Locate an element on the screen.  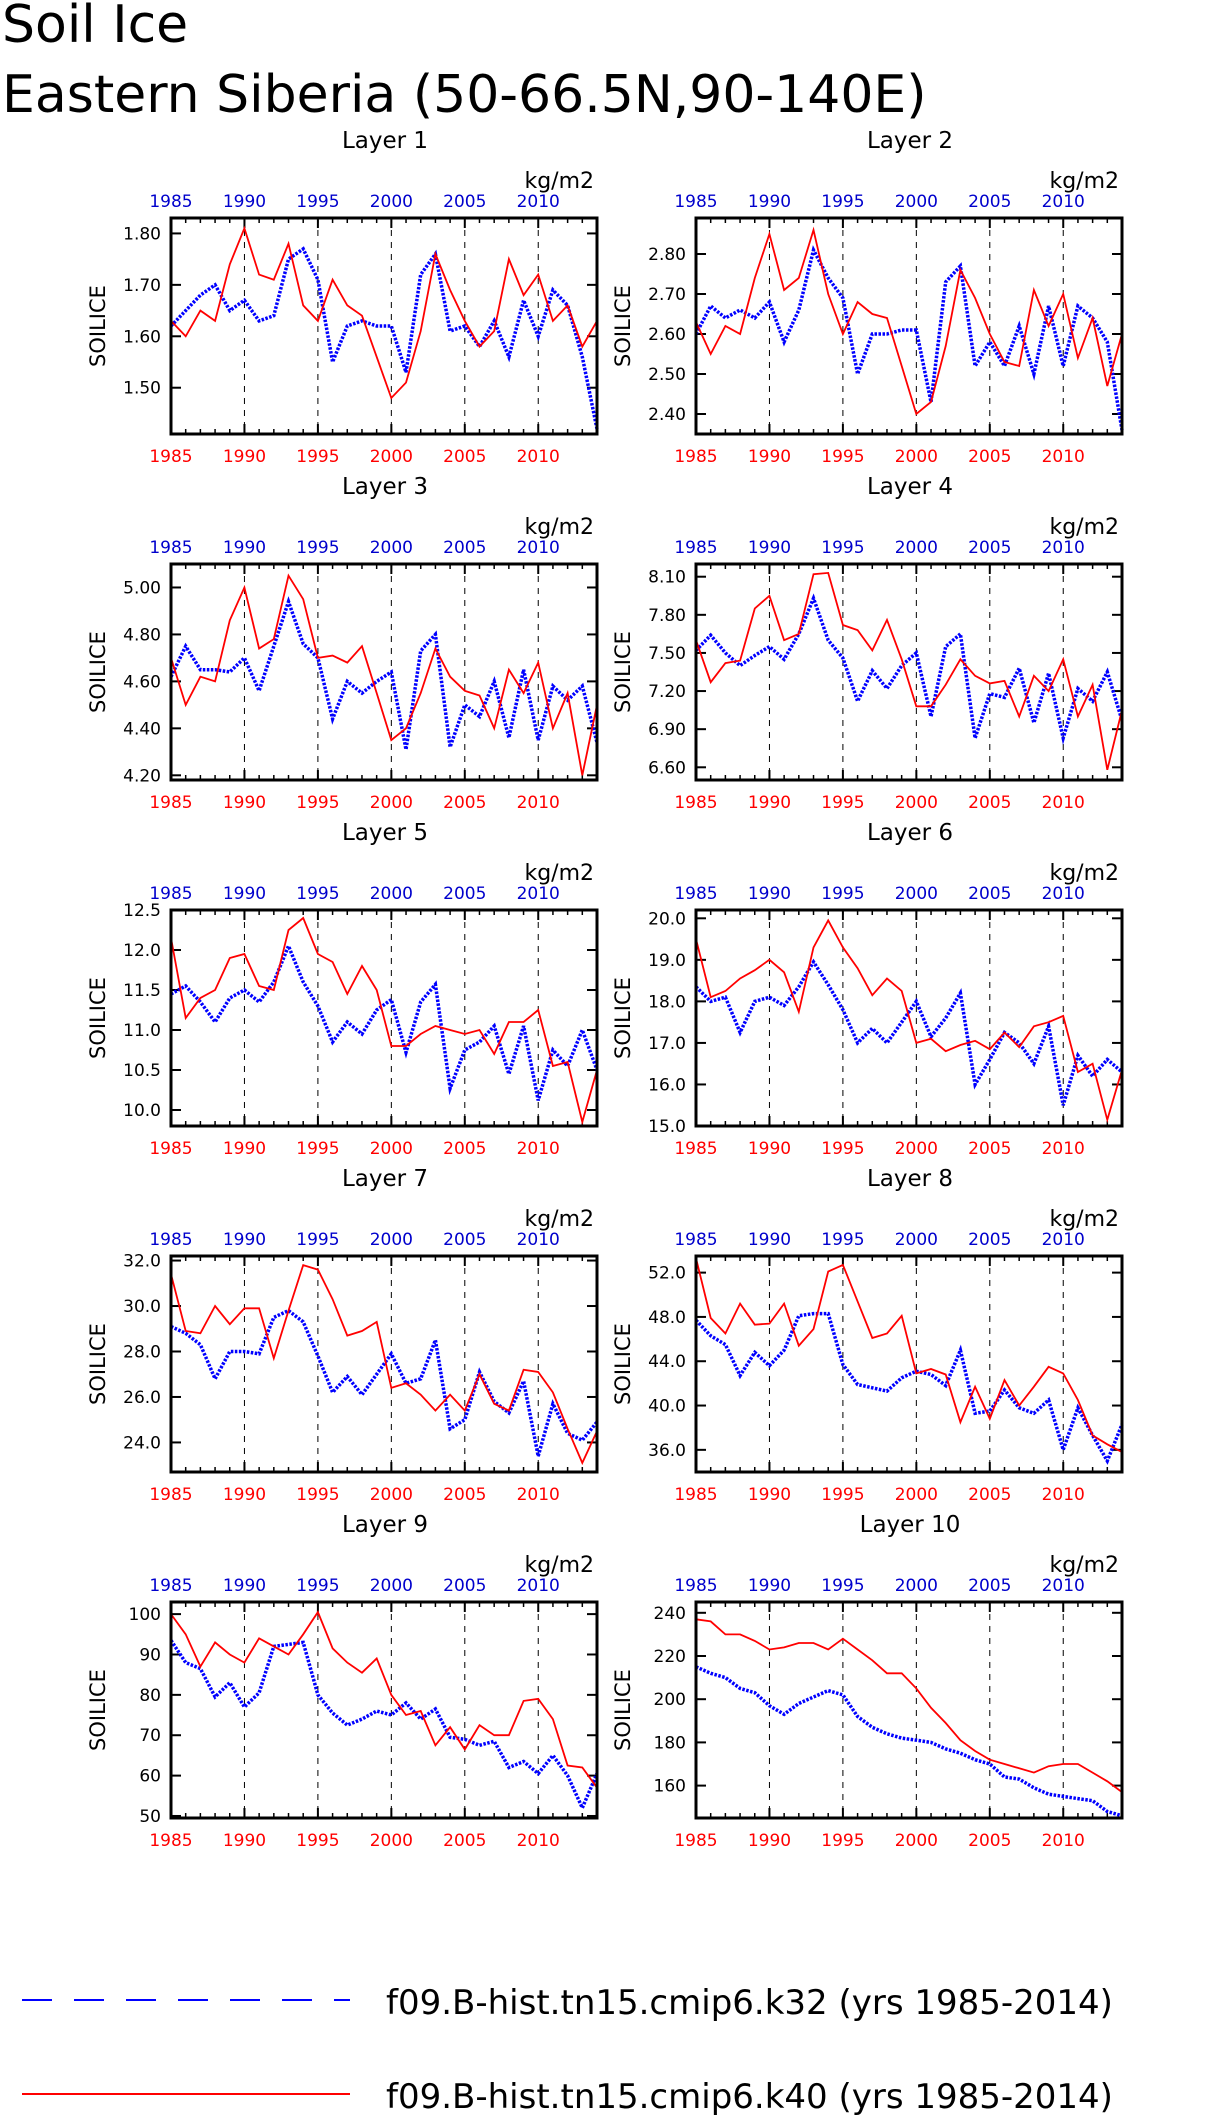
panel-title: Layer 2 is located at coordinates (910, 141).